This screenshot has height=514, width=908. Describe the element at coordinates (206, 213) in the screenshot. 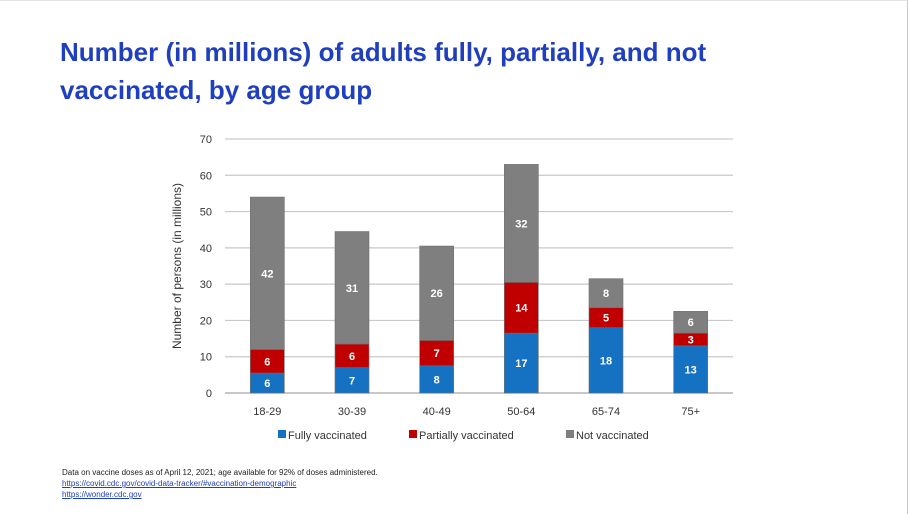

I see `y-tick-label: 50` at that location.